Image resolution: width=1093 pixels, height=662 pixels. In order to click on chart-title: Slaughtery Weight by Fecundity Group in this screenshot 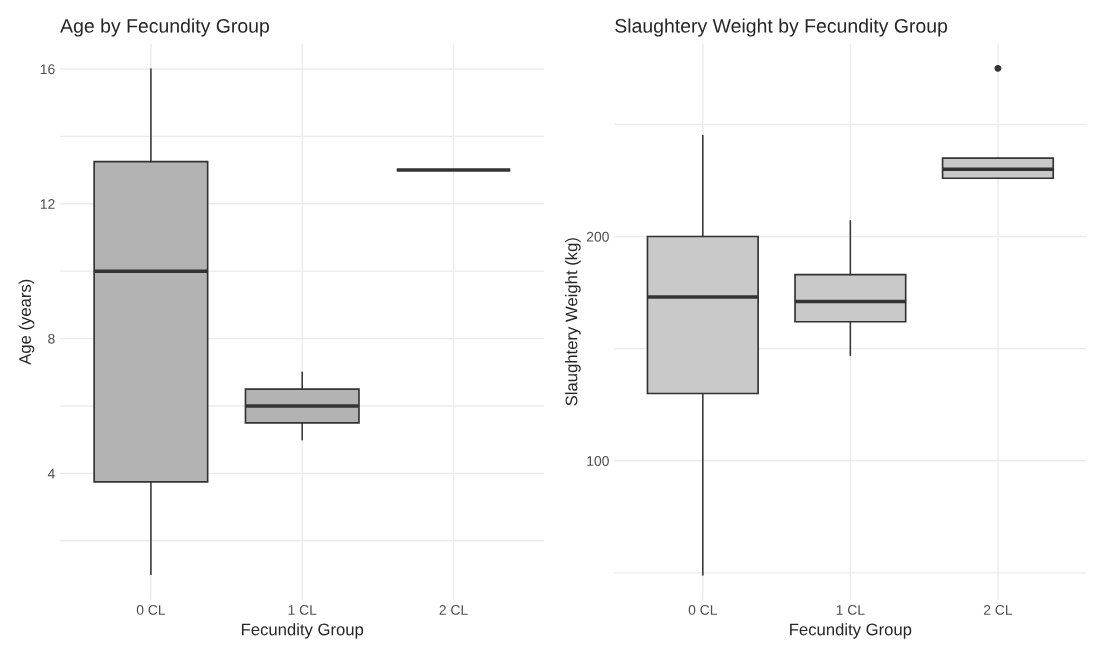, I will do `click(781, 27)`.